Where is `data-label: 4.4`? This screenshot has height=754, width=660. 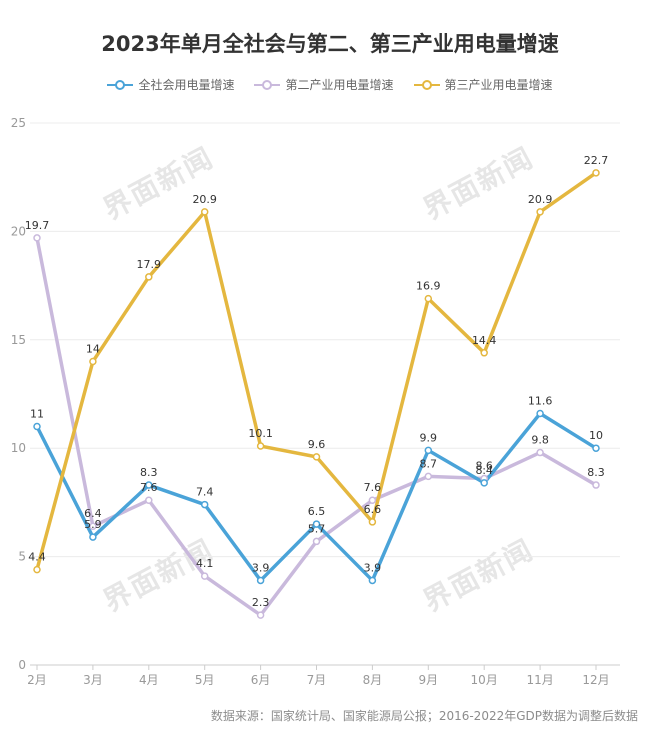
data-label: 4.4 is located at coordinates (37, 557).